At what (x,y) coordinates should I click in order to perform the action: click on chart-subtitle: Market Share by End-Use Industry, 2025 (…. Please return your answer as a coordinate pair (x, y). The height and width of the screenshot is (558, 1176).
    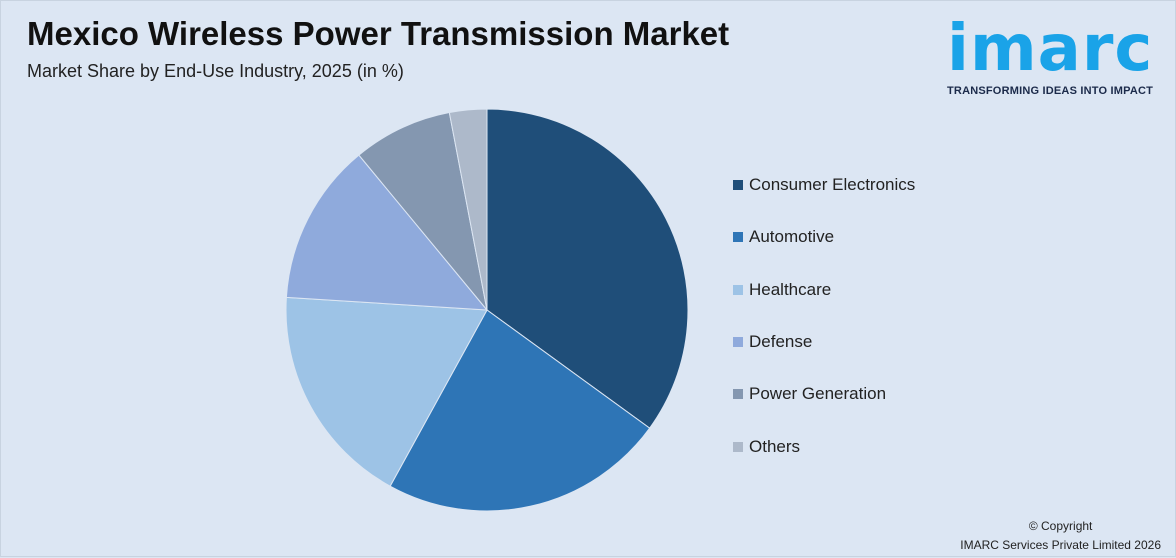
    Looking at the image, I should click on (215, 71).